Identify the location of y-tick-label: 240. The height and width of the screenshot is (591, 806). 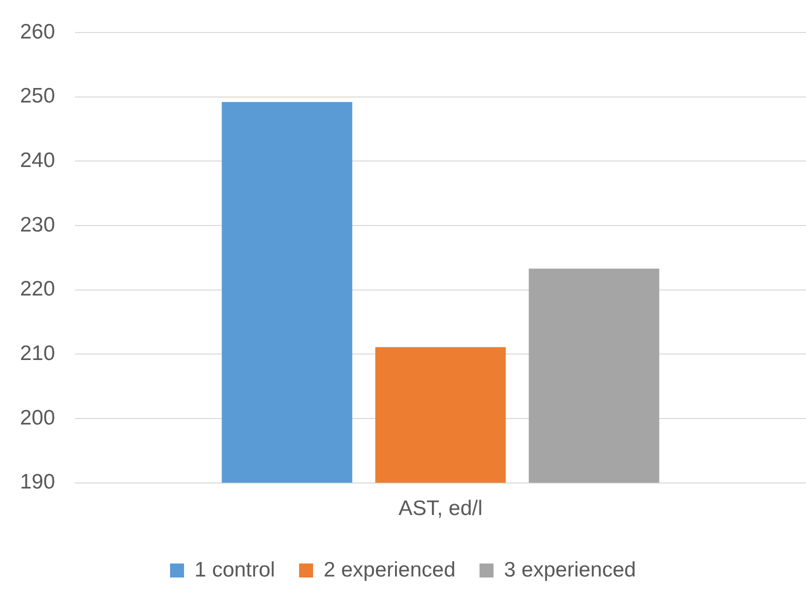
(38, 160).